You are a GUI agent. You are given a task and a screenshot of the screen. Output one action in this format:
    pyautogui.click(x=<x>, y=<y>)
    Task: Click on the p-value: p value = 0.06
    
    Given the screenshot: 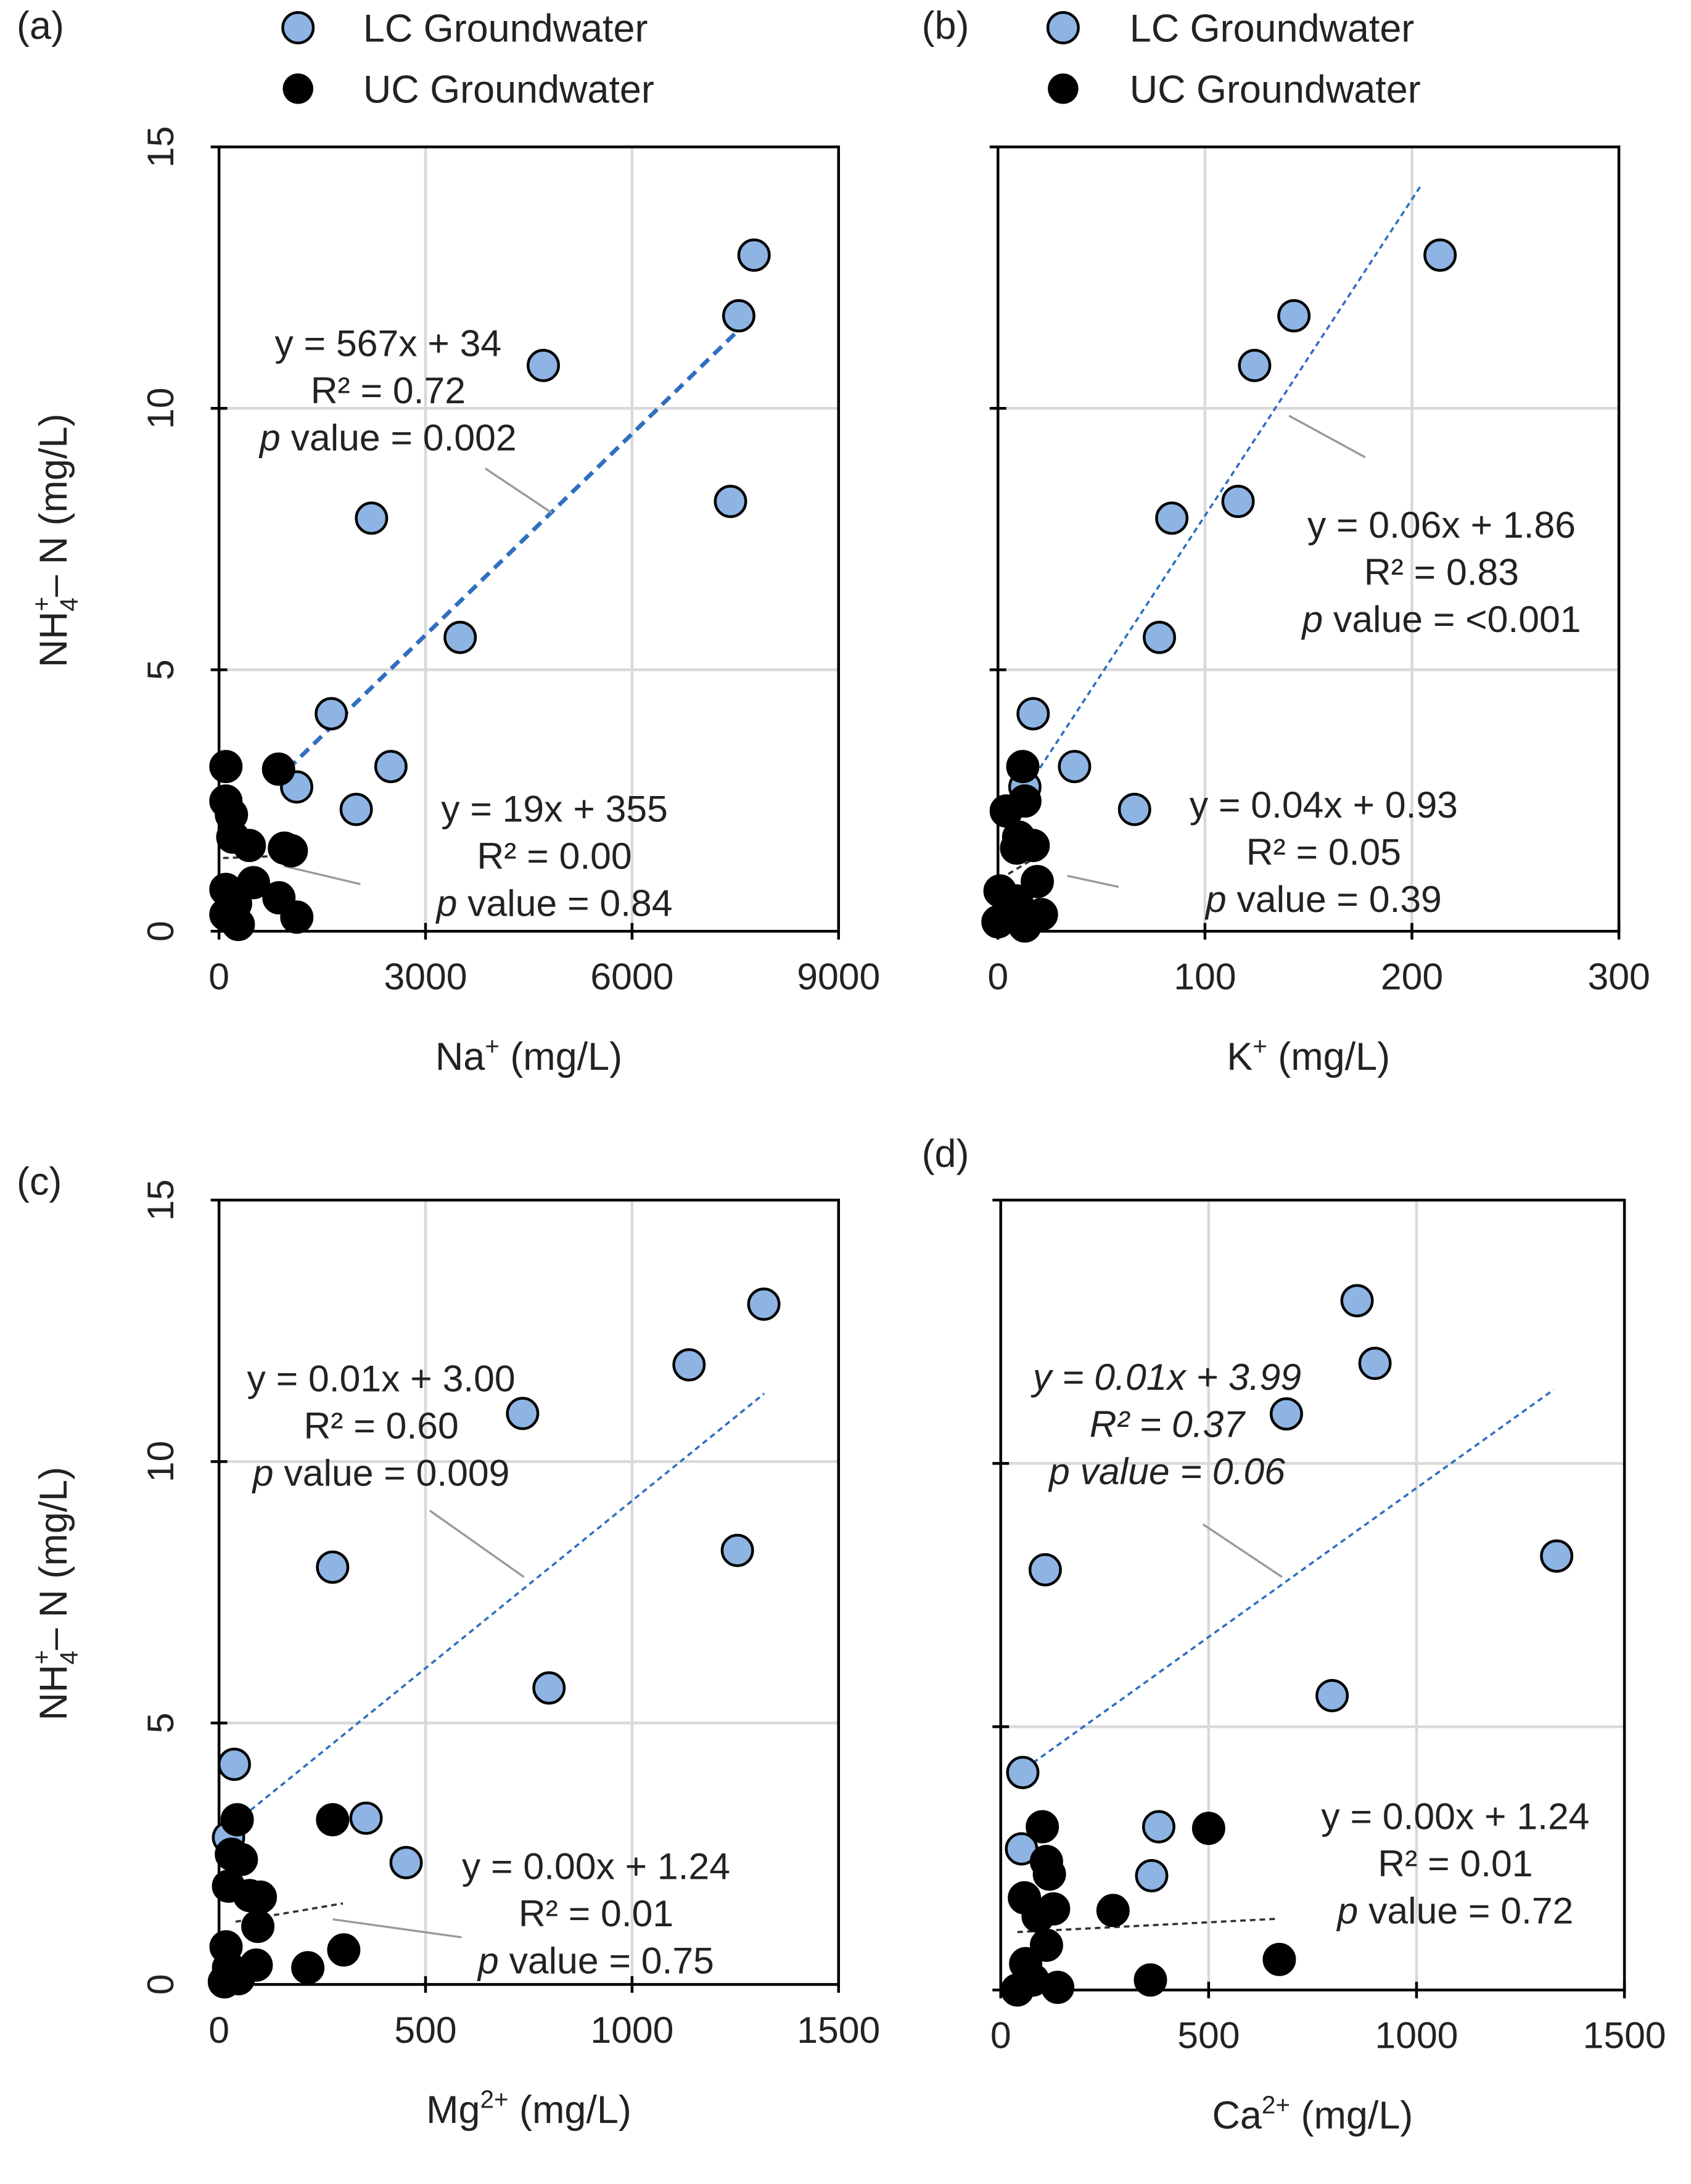 What is the action you would take?
    pyautogui.click(x=1166, y=1471)
    